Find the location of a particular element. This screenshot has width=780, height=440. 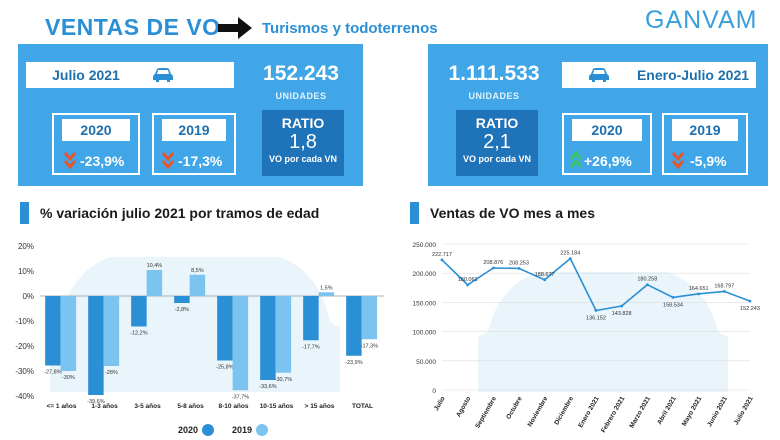

change-value: -23,9% is located at coordinates (102, 161).